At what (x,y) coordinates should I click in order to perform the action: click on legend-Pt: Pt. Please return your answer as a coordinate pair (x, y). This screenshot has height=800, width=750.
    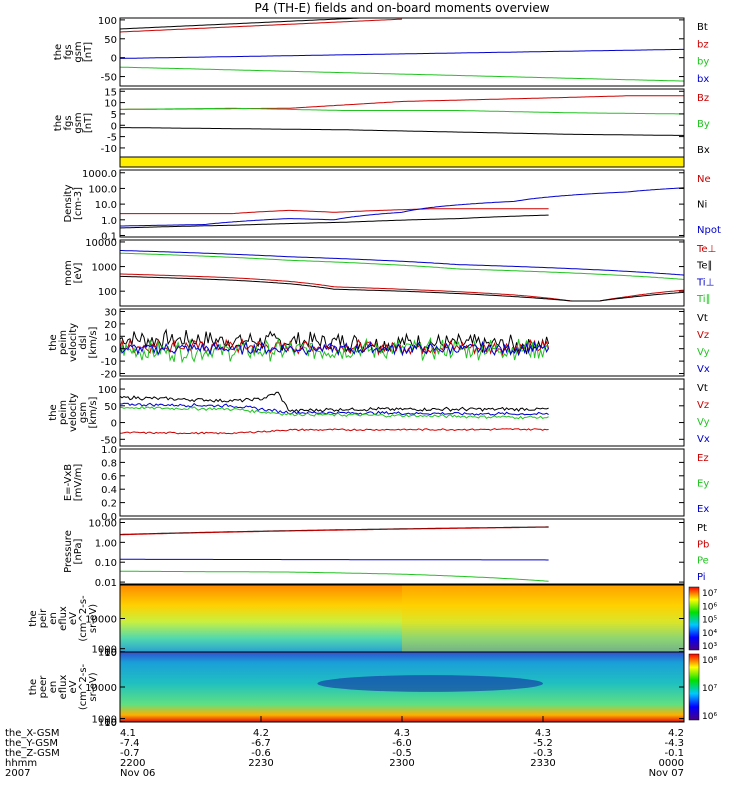
    Looking at the image, I should click on (702, 528).